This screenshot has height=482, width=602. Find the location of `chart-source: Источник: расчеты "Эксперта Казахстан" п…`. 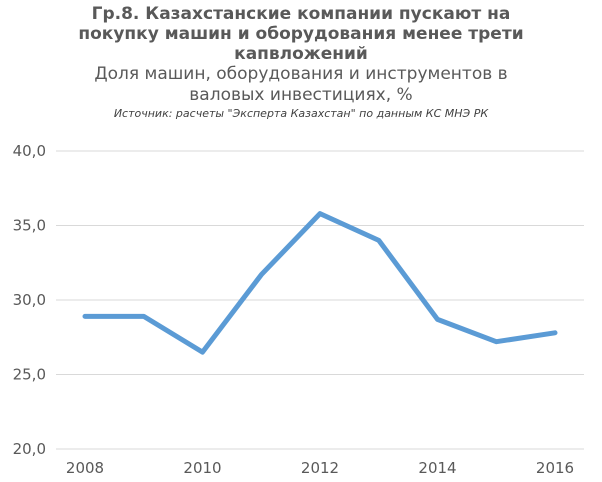

chart-source: Источник: расчеты "Эксперта Казахстан" п… is located at coordinates (301, 113).